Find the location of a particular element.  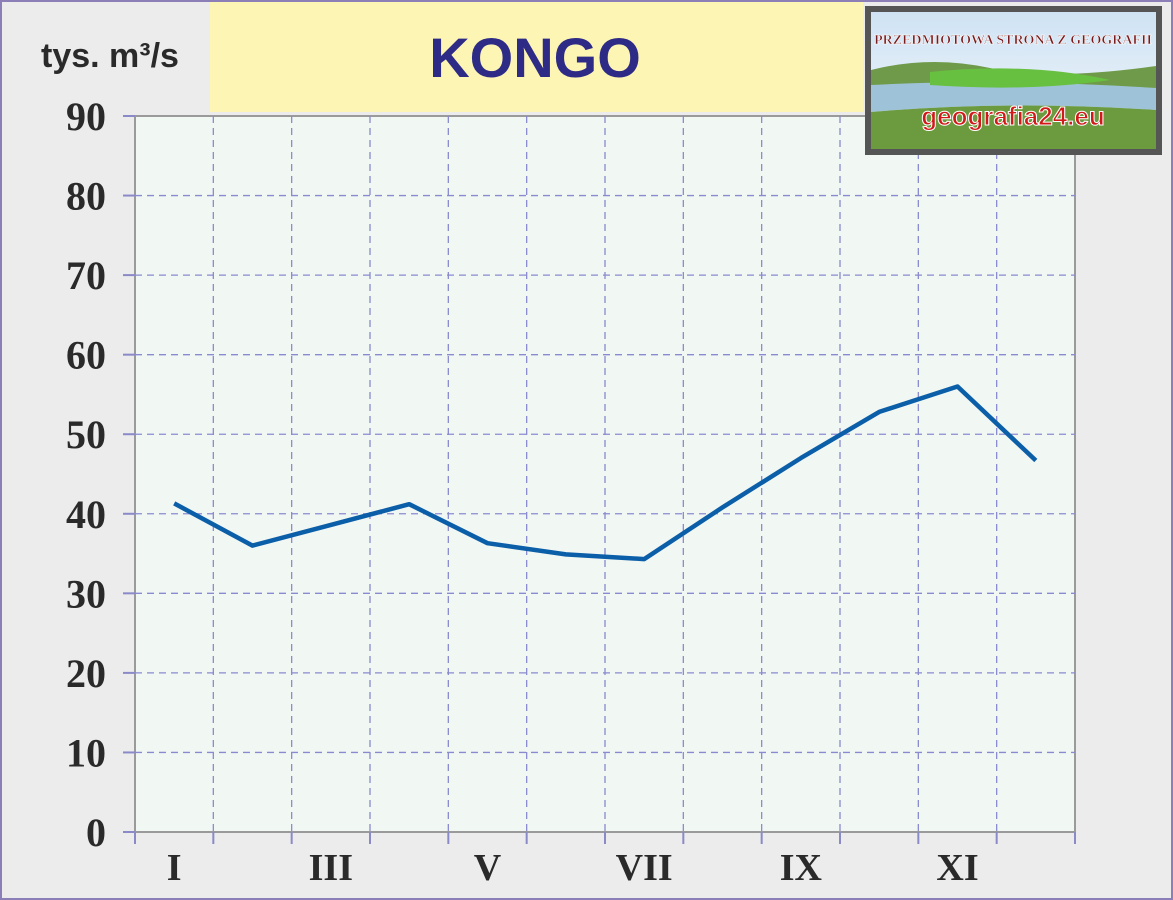

y-tick-label: 30 is located at coordinates (86, 593).